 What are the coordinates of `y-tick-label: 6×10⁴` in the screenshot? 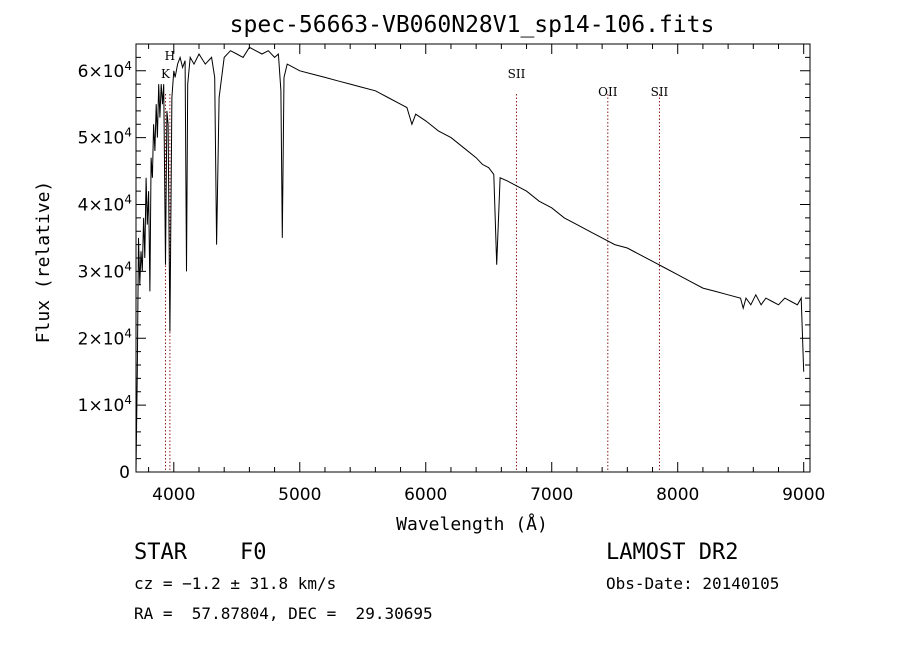 It's located at (105, 70).